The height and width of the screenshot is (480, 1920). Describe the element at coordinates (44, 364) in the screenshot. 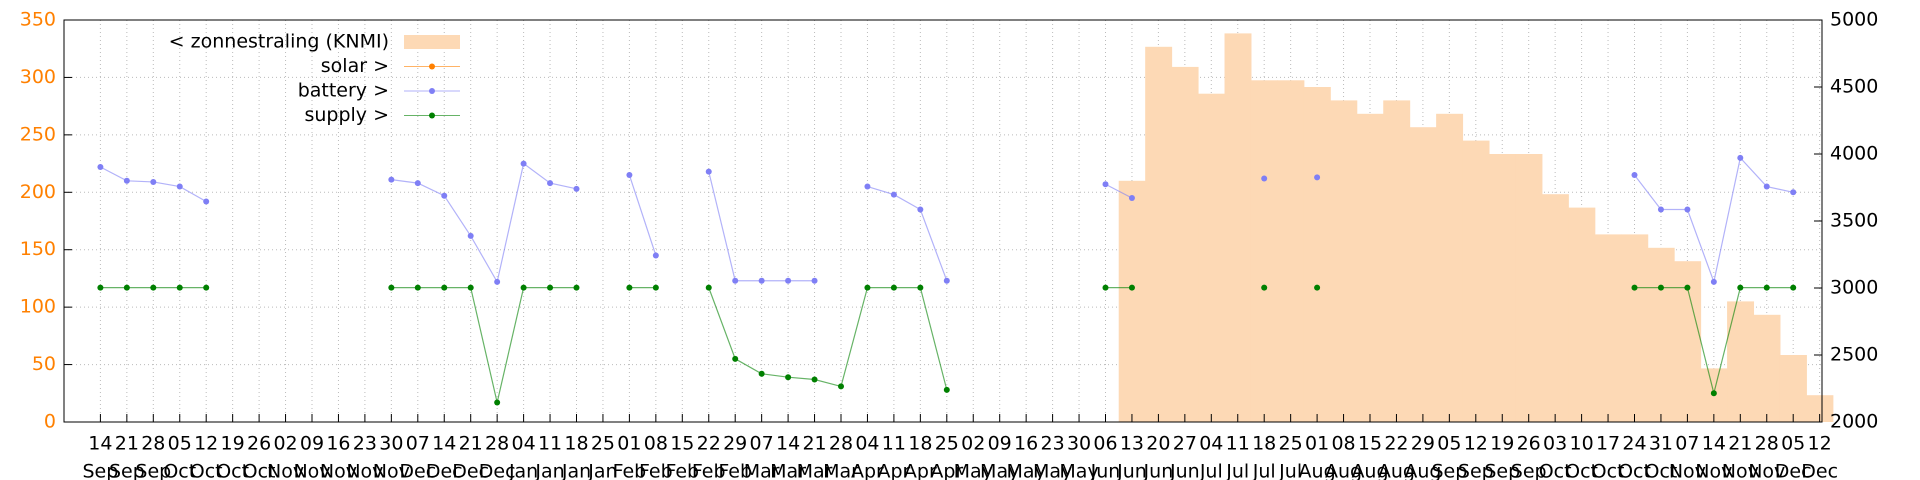

I see `y-tick-label: 50` at that location.